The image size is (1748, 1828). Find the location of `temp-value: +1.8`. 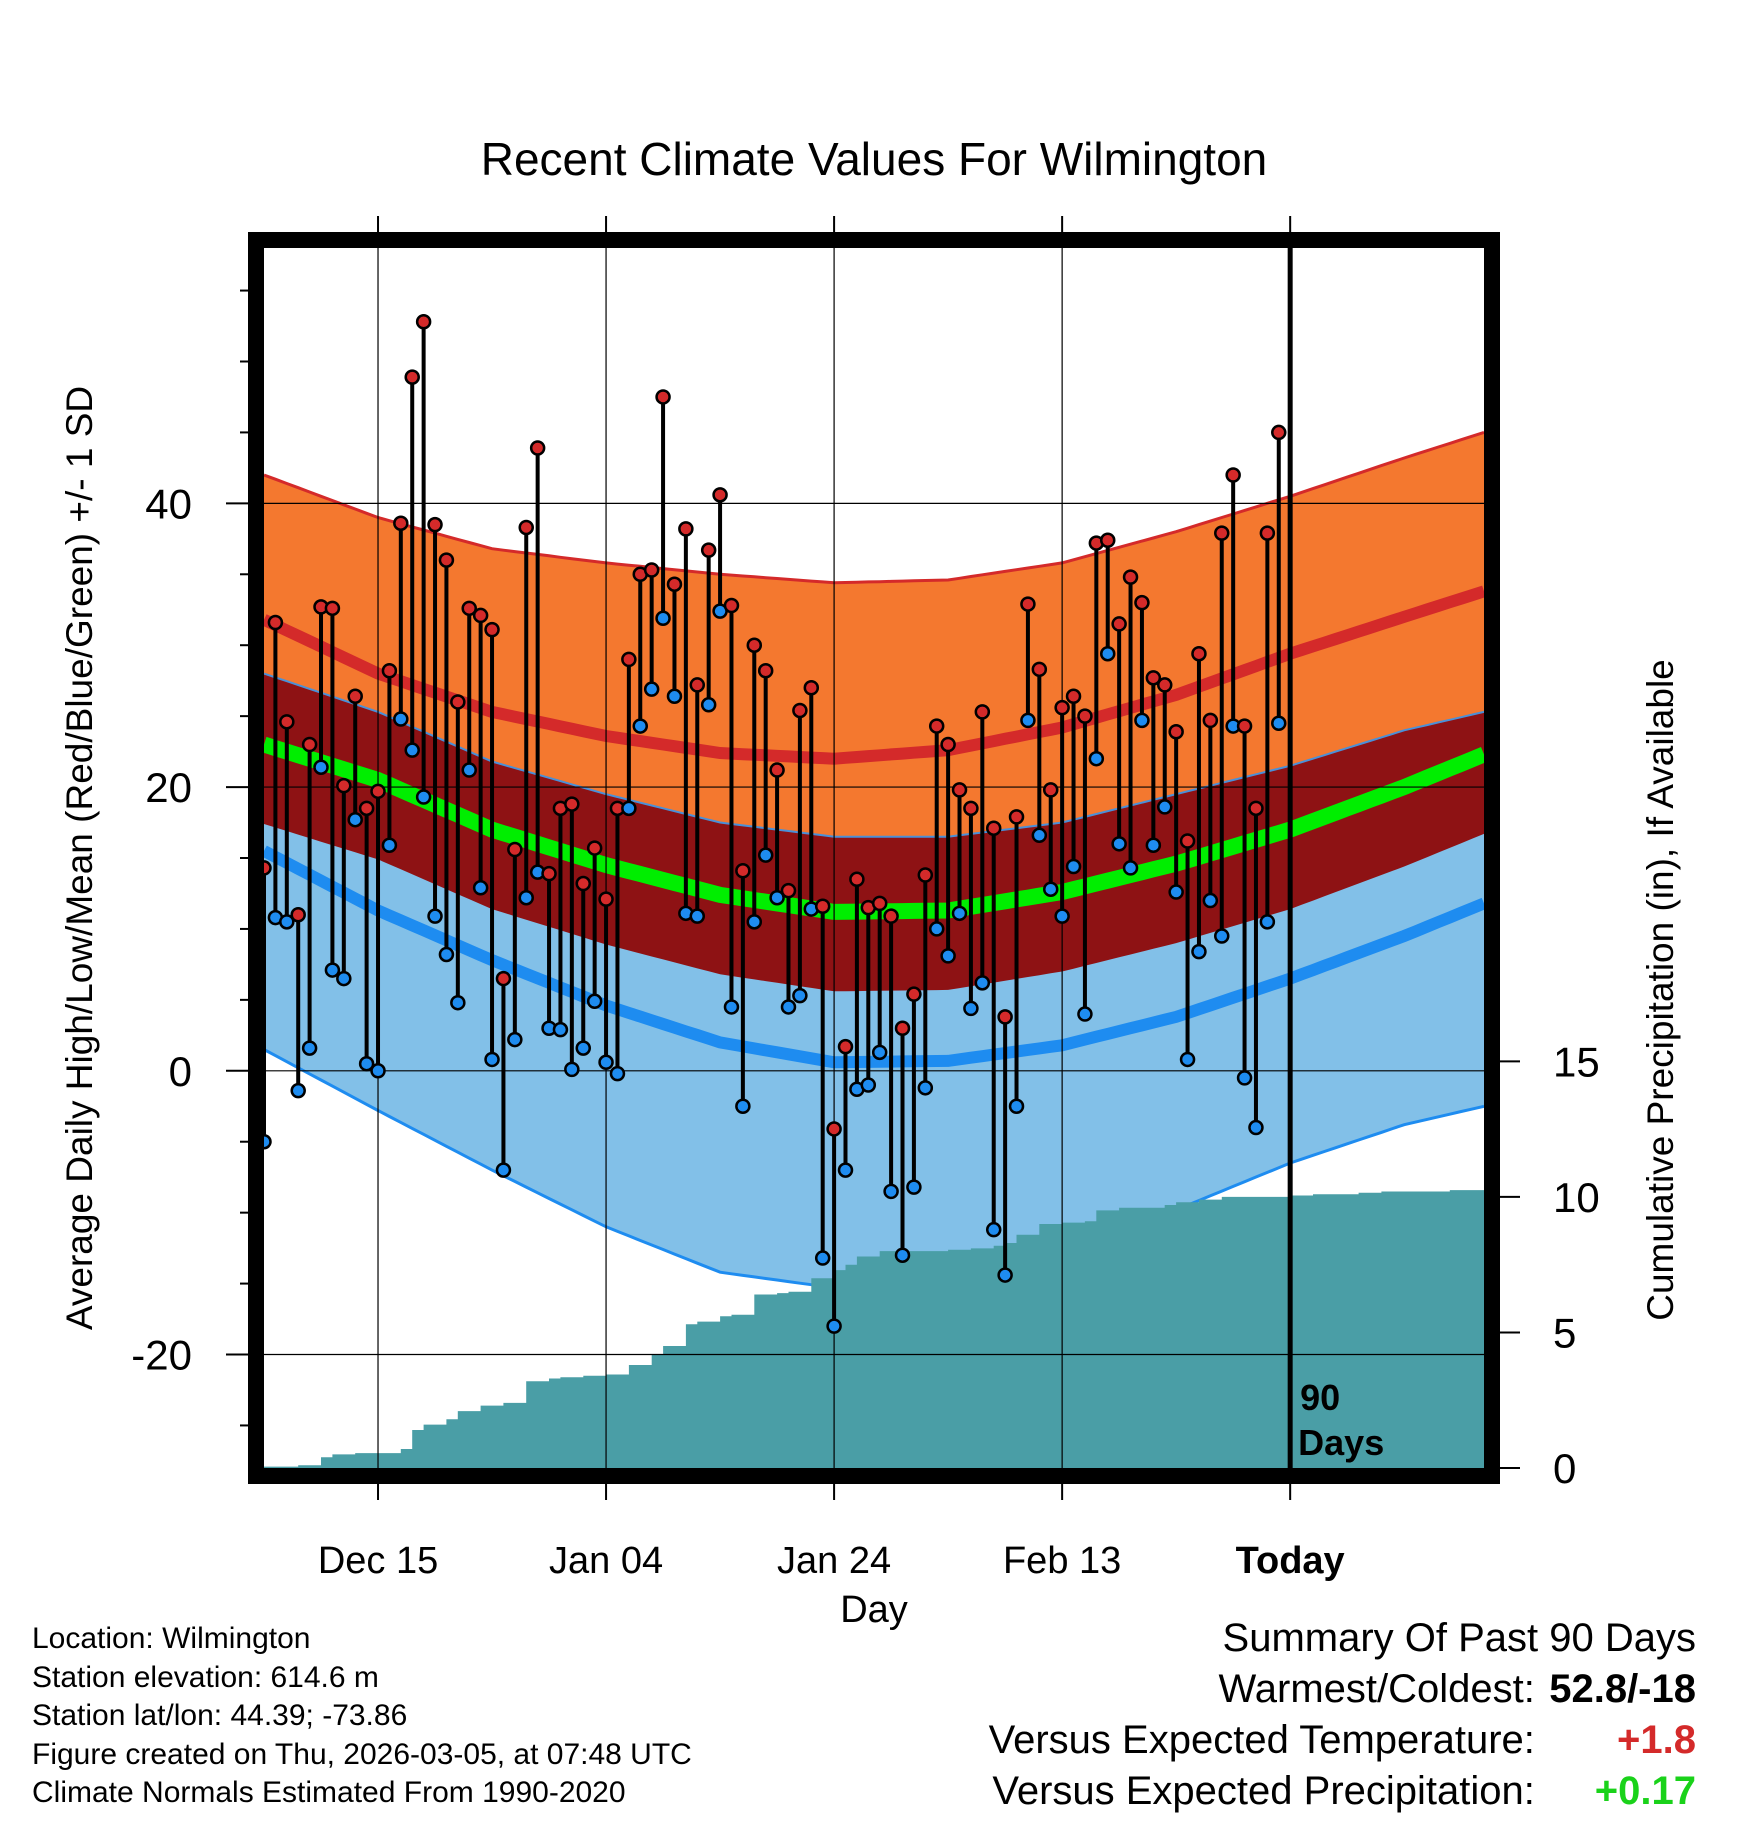

temp-value: +1.8 is located at coordinates (1656, 1740).